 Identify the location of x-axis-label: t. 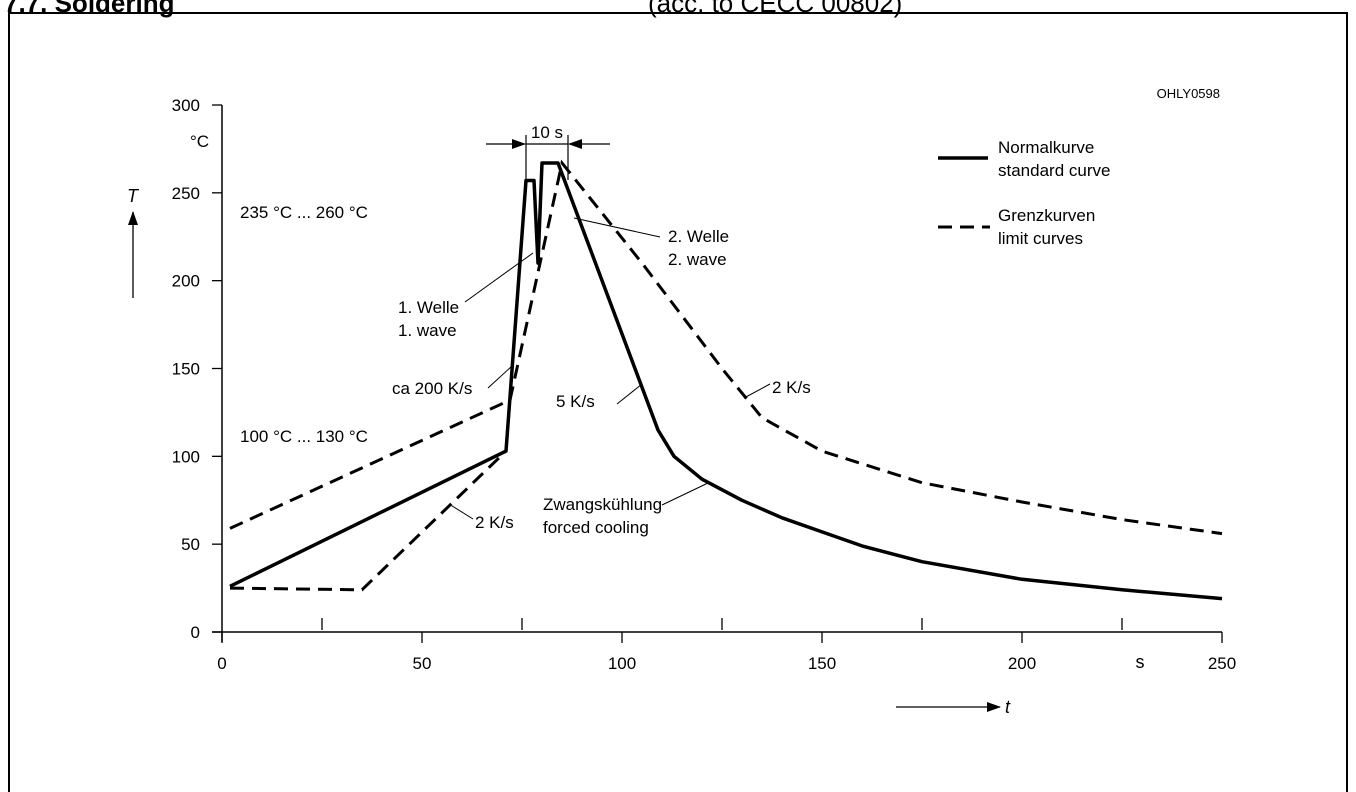
(1008, 707).